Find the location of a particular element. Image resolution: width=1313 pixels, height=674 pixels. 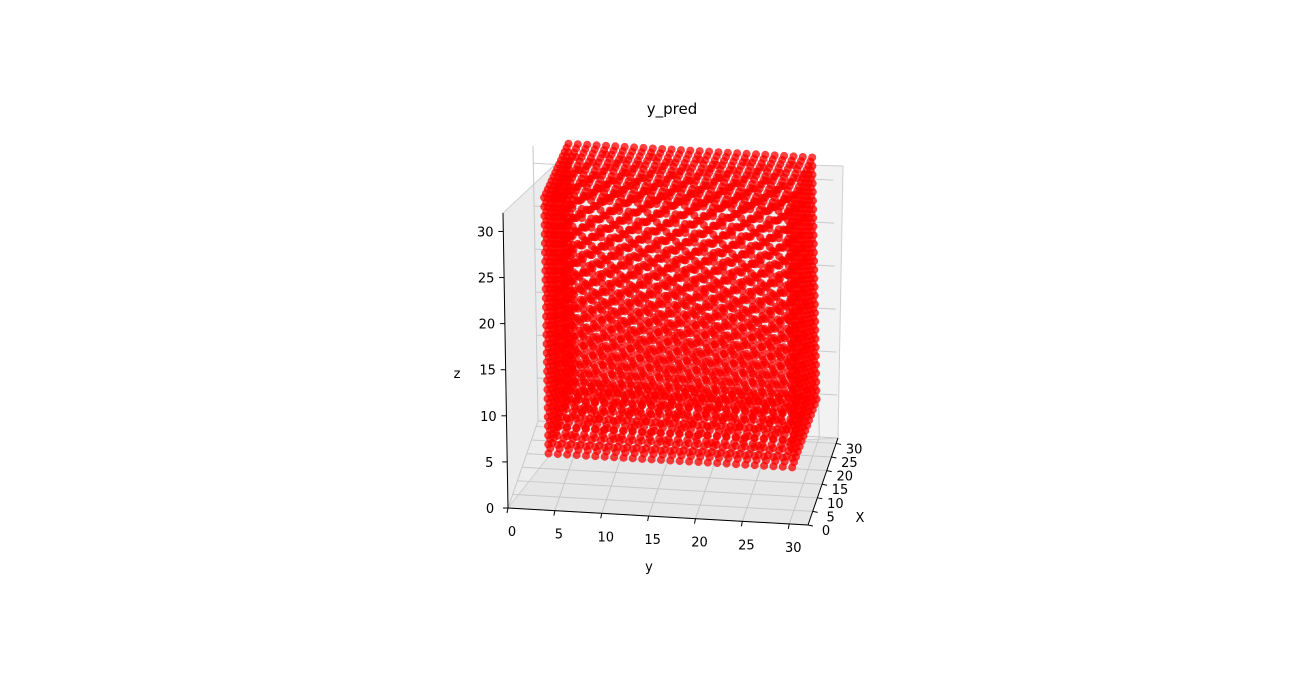

x-tick-mark is located at coordinates (829, 471).